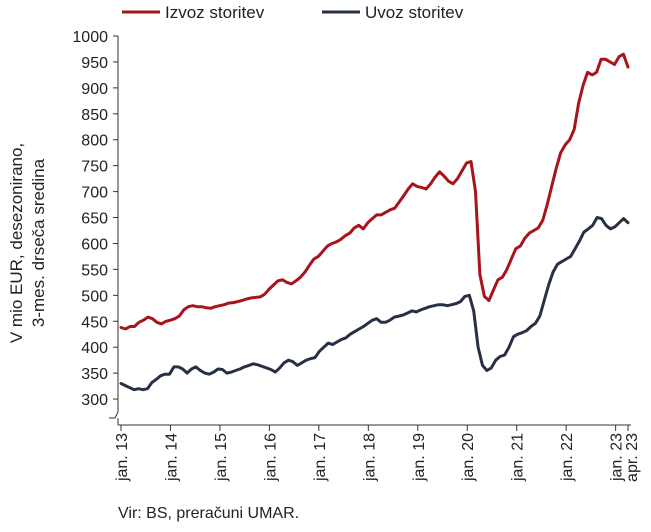 This screenshot has height=532, width=651. Describe the element at coordinates (38, 242) in the screenshot. I see `y-axis-title-line-2: 3-mes. drseča sredina` at that location.